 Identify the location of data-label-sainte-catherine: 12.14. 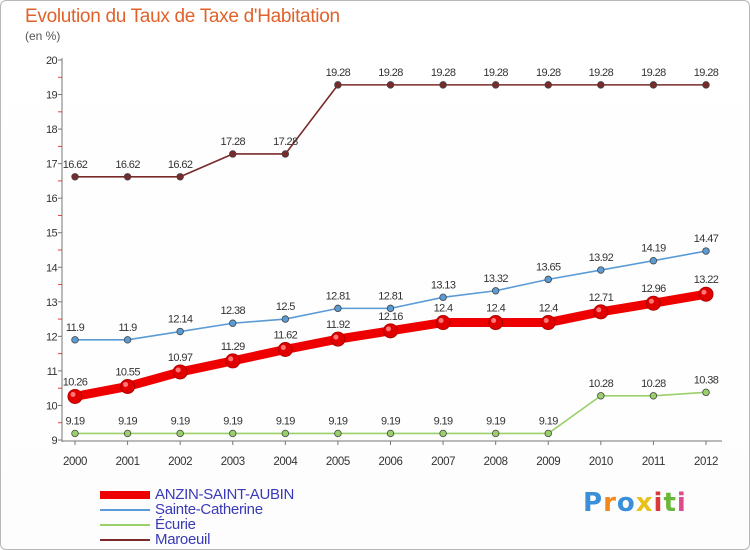
(180, 320).